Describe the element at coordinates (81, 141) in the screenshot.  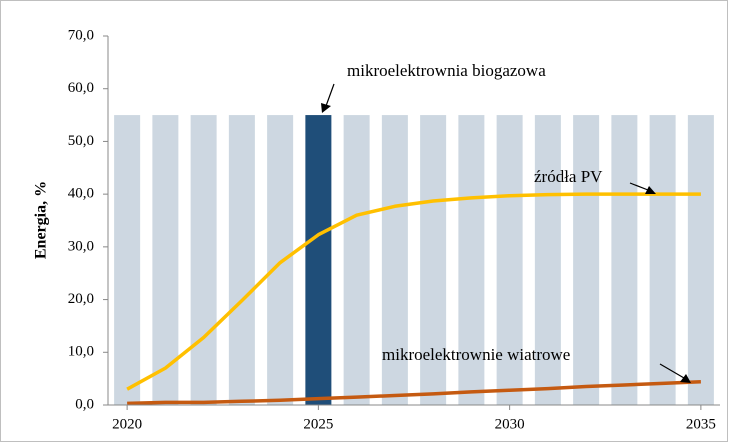
I see `y-tick-label: 50,0` at that location.